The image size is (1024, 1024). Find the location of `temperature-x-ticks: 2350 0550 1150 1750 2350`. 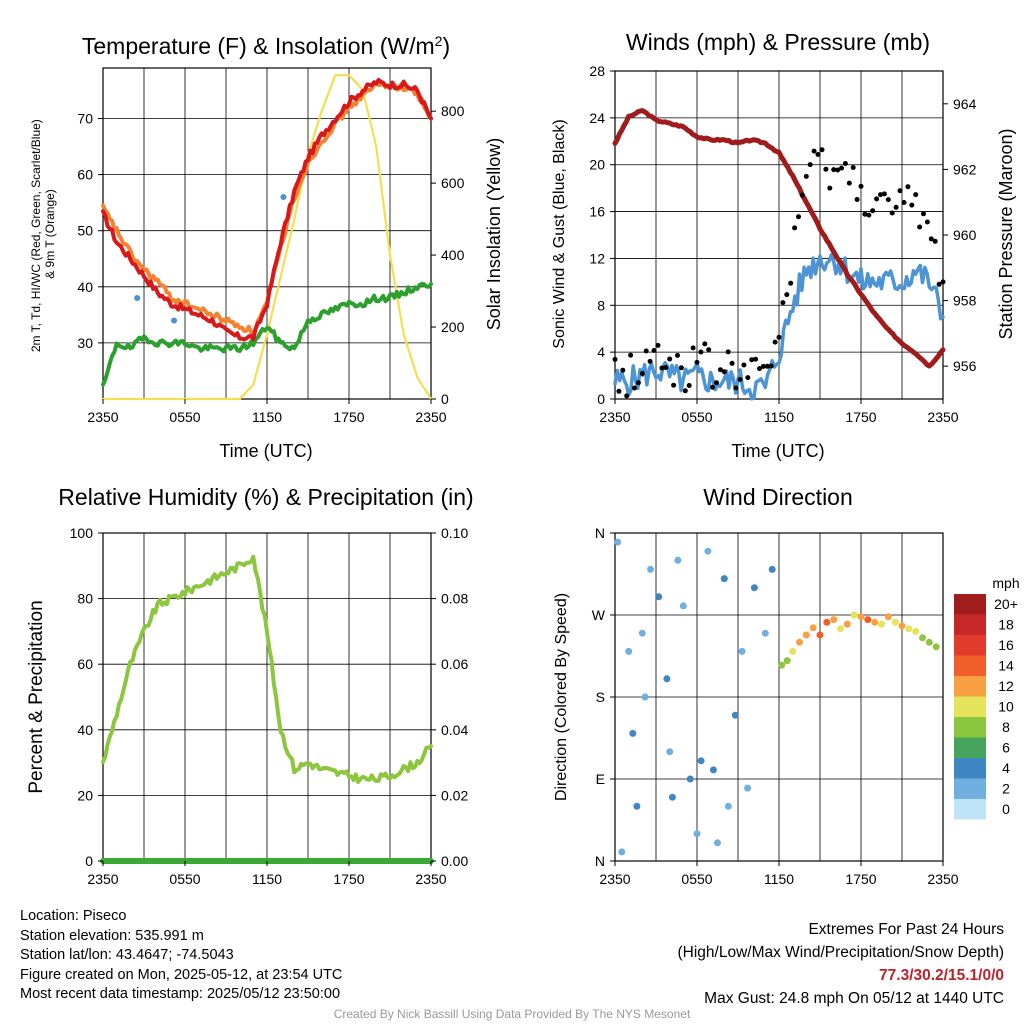

temperature-x-ticks: 2350 0550 1150 1750 2350 is located at coordinates (267, 412).